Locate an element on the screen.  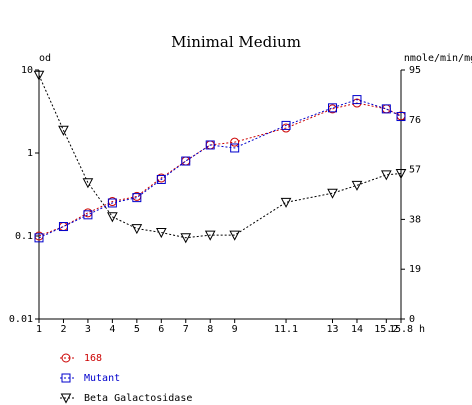
left-tick-label: 10 is located at coordinates (27, 70).